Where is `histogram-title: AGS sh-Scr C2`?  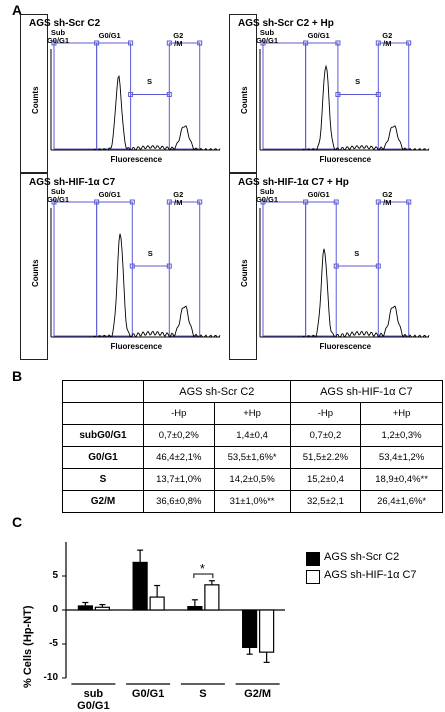 histogram-title: AGS sh-Scr C2 is located at coordinates (65, 23).